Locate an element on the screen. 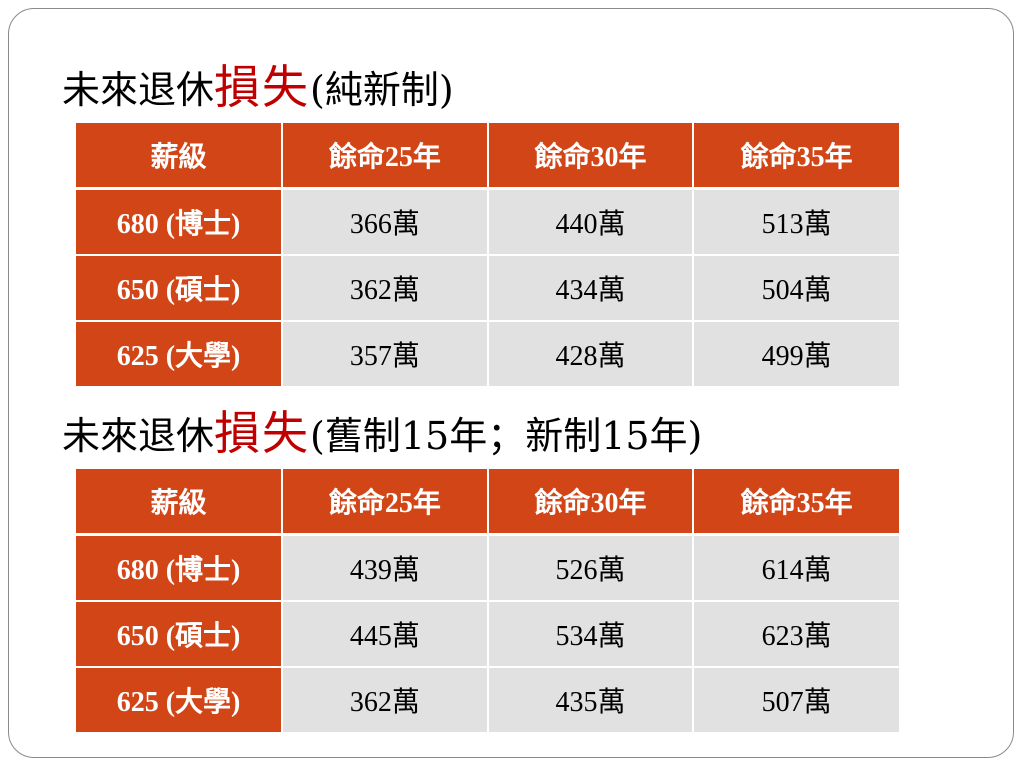 This screenshot has width=1024, height=768. section-1-title: 未來退休損失(純新制) is located at coordinates (258, 88).